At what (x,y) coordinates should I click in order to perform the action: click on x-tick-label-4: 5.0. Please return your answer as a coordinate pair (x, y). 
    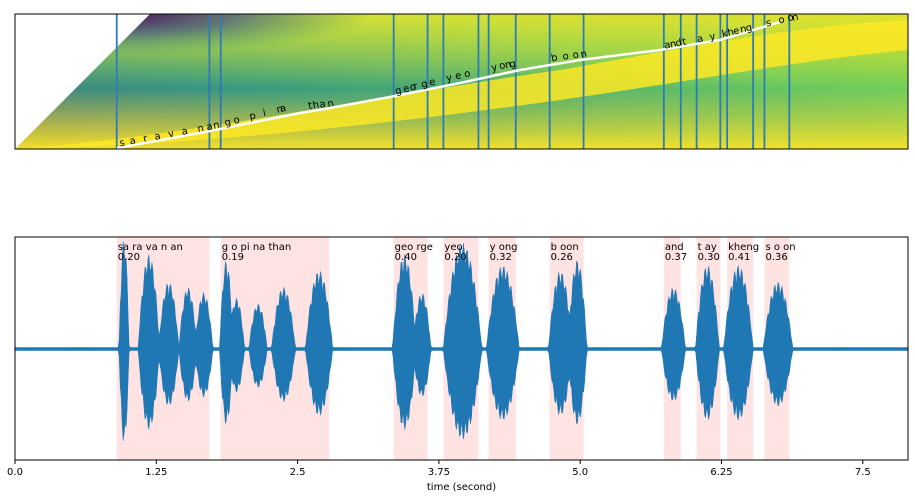
    Looking at the image, I should click on (580, 472).